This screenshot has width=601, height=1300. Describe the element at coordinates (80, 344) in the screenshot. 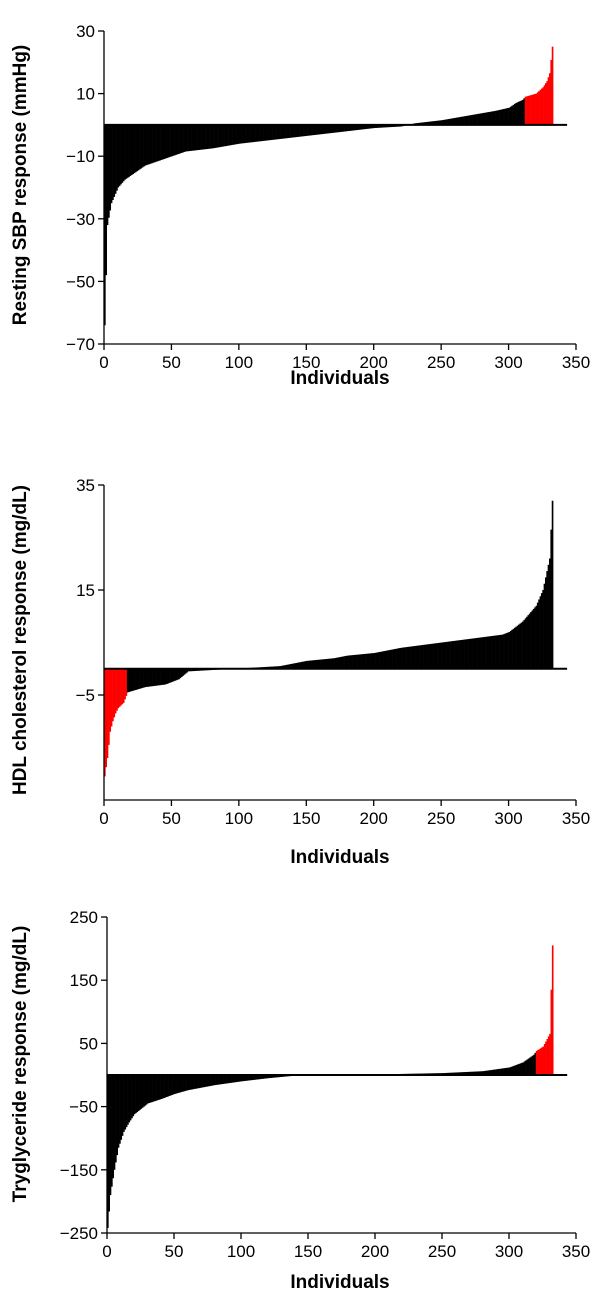

I see `sbp-y-tick-label--70: −70` at that location.